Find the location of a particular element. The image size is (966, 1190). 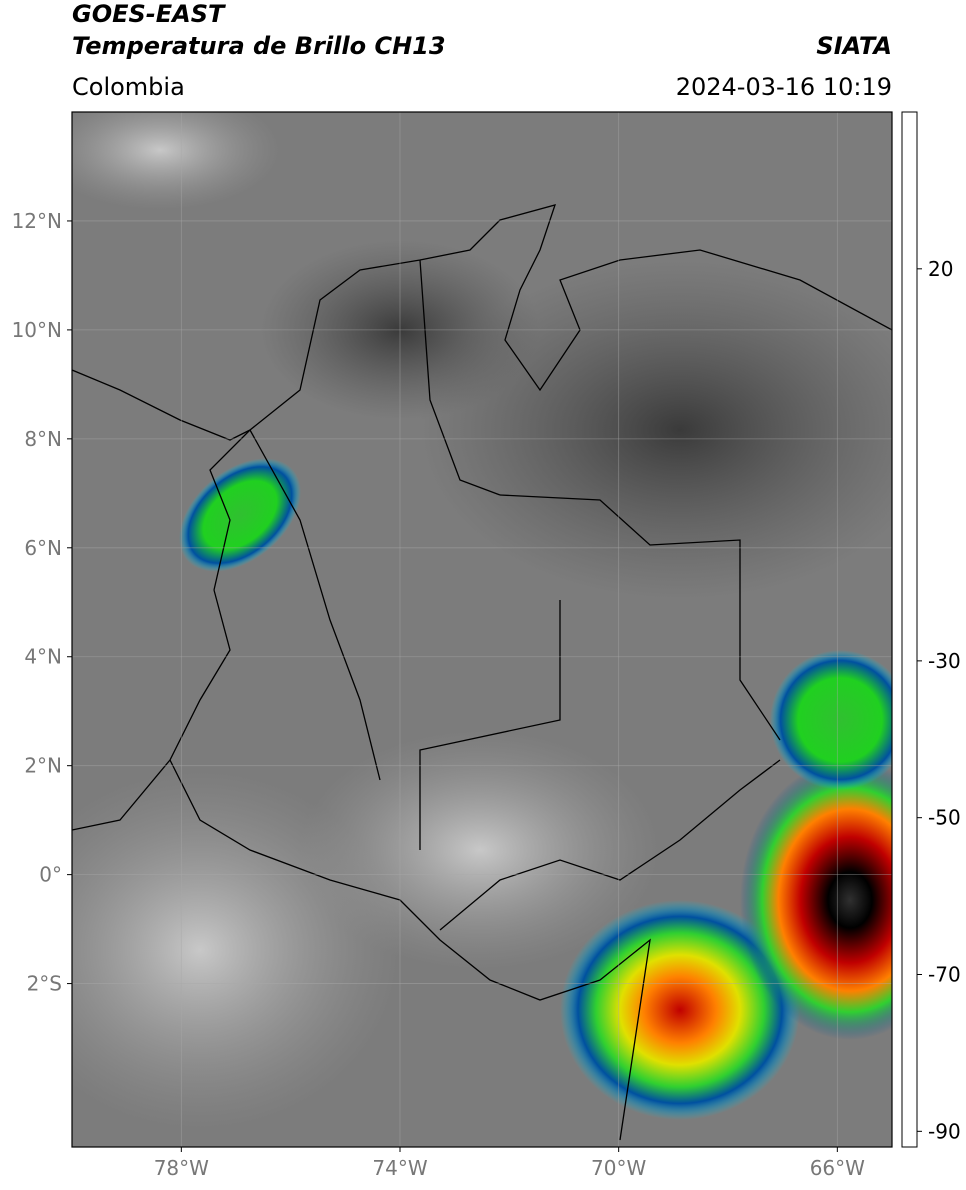

y-tick-label: 2°S is located at coordinates (44, 984).